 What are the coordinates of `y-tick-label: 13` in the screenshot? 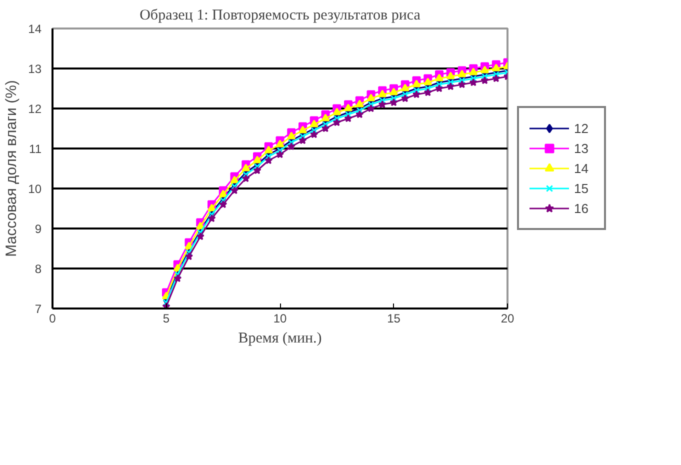 It's located at (35, 69).